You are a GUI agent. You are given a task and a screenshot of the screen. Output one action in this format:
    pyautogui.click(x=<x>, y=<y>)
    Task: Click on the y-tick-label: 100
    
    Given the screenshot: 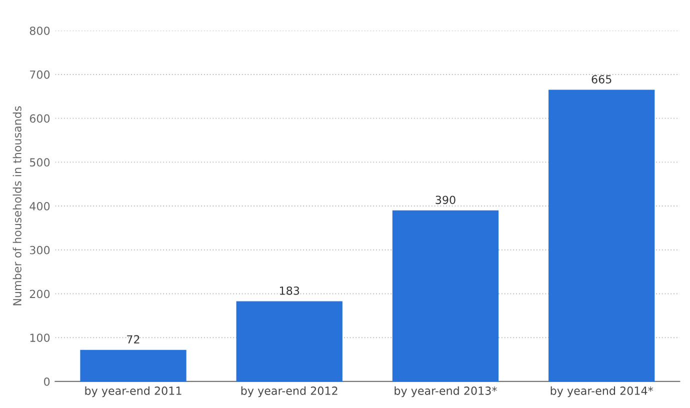 What is the action you would take?
    pyautogui.click(x=40, y=338)
    